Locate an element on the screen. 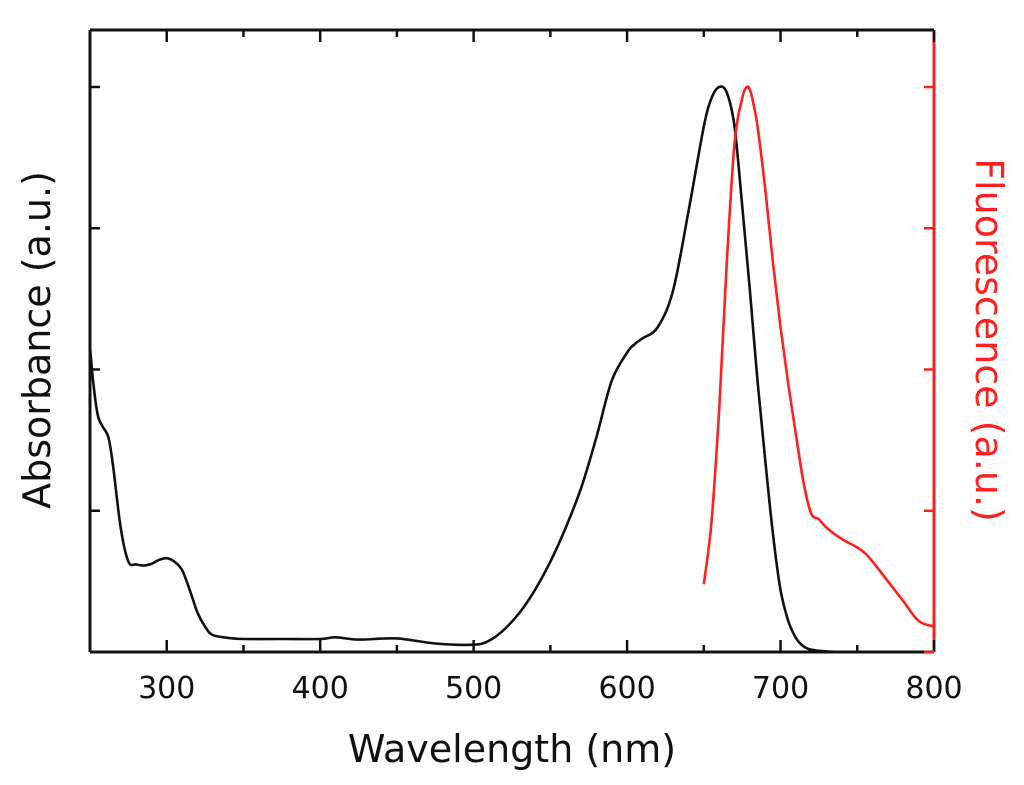 The width and height of the screenshot is (1024, 785). x-tick-label: 700 is located at coordinates (780, 688).